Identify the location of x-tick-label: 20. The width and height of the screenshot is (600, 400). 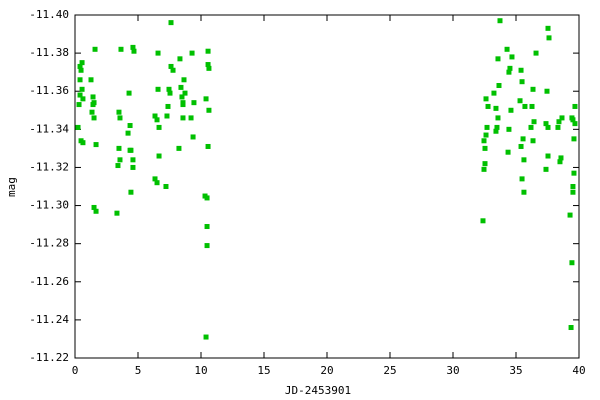
(326, 370).